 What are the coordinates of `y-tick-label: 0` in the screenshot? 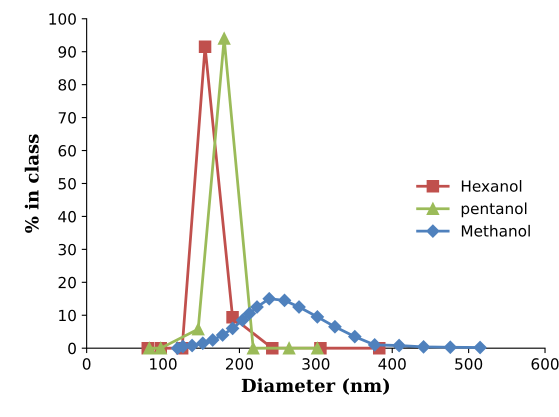 It's located at (72, 348).